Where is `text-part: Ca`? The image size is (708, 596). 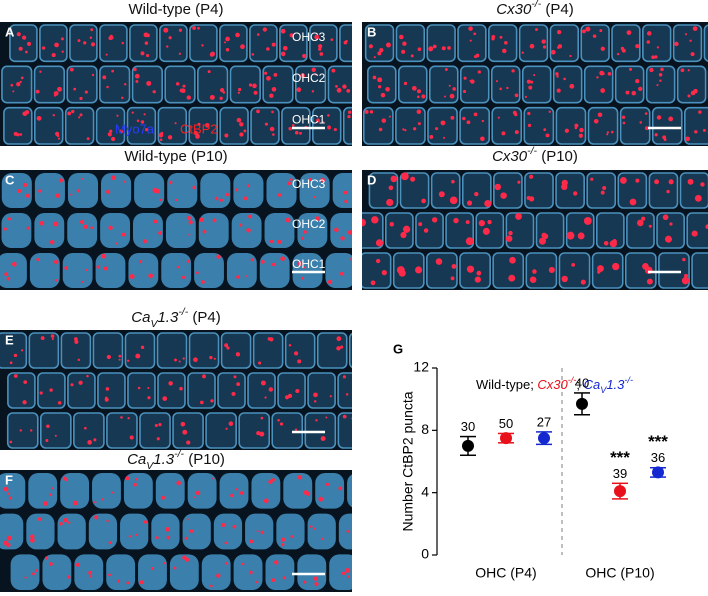 text-part: Ca is located at coordinates (592, 384).